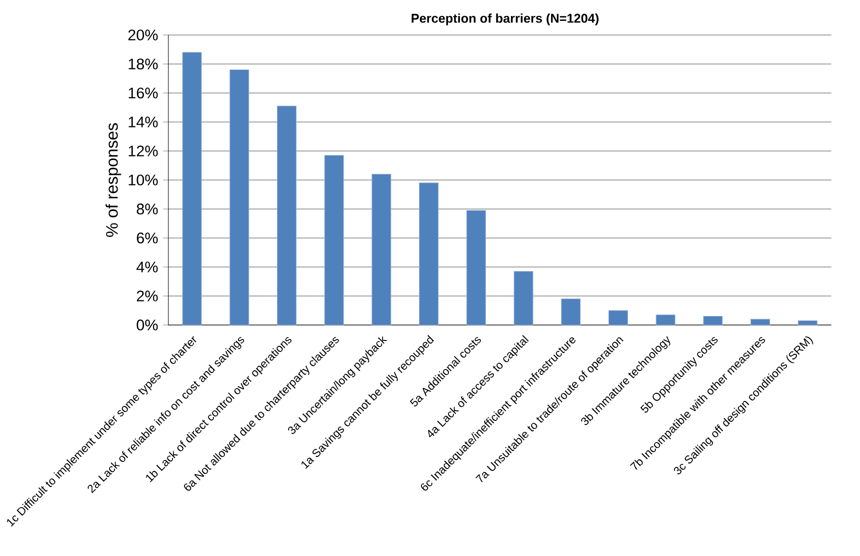  What do you see at coordinates (143, 64) in the screenshot?
I see `y-tick-label: 18%` at bounding box center [143, 64].